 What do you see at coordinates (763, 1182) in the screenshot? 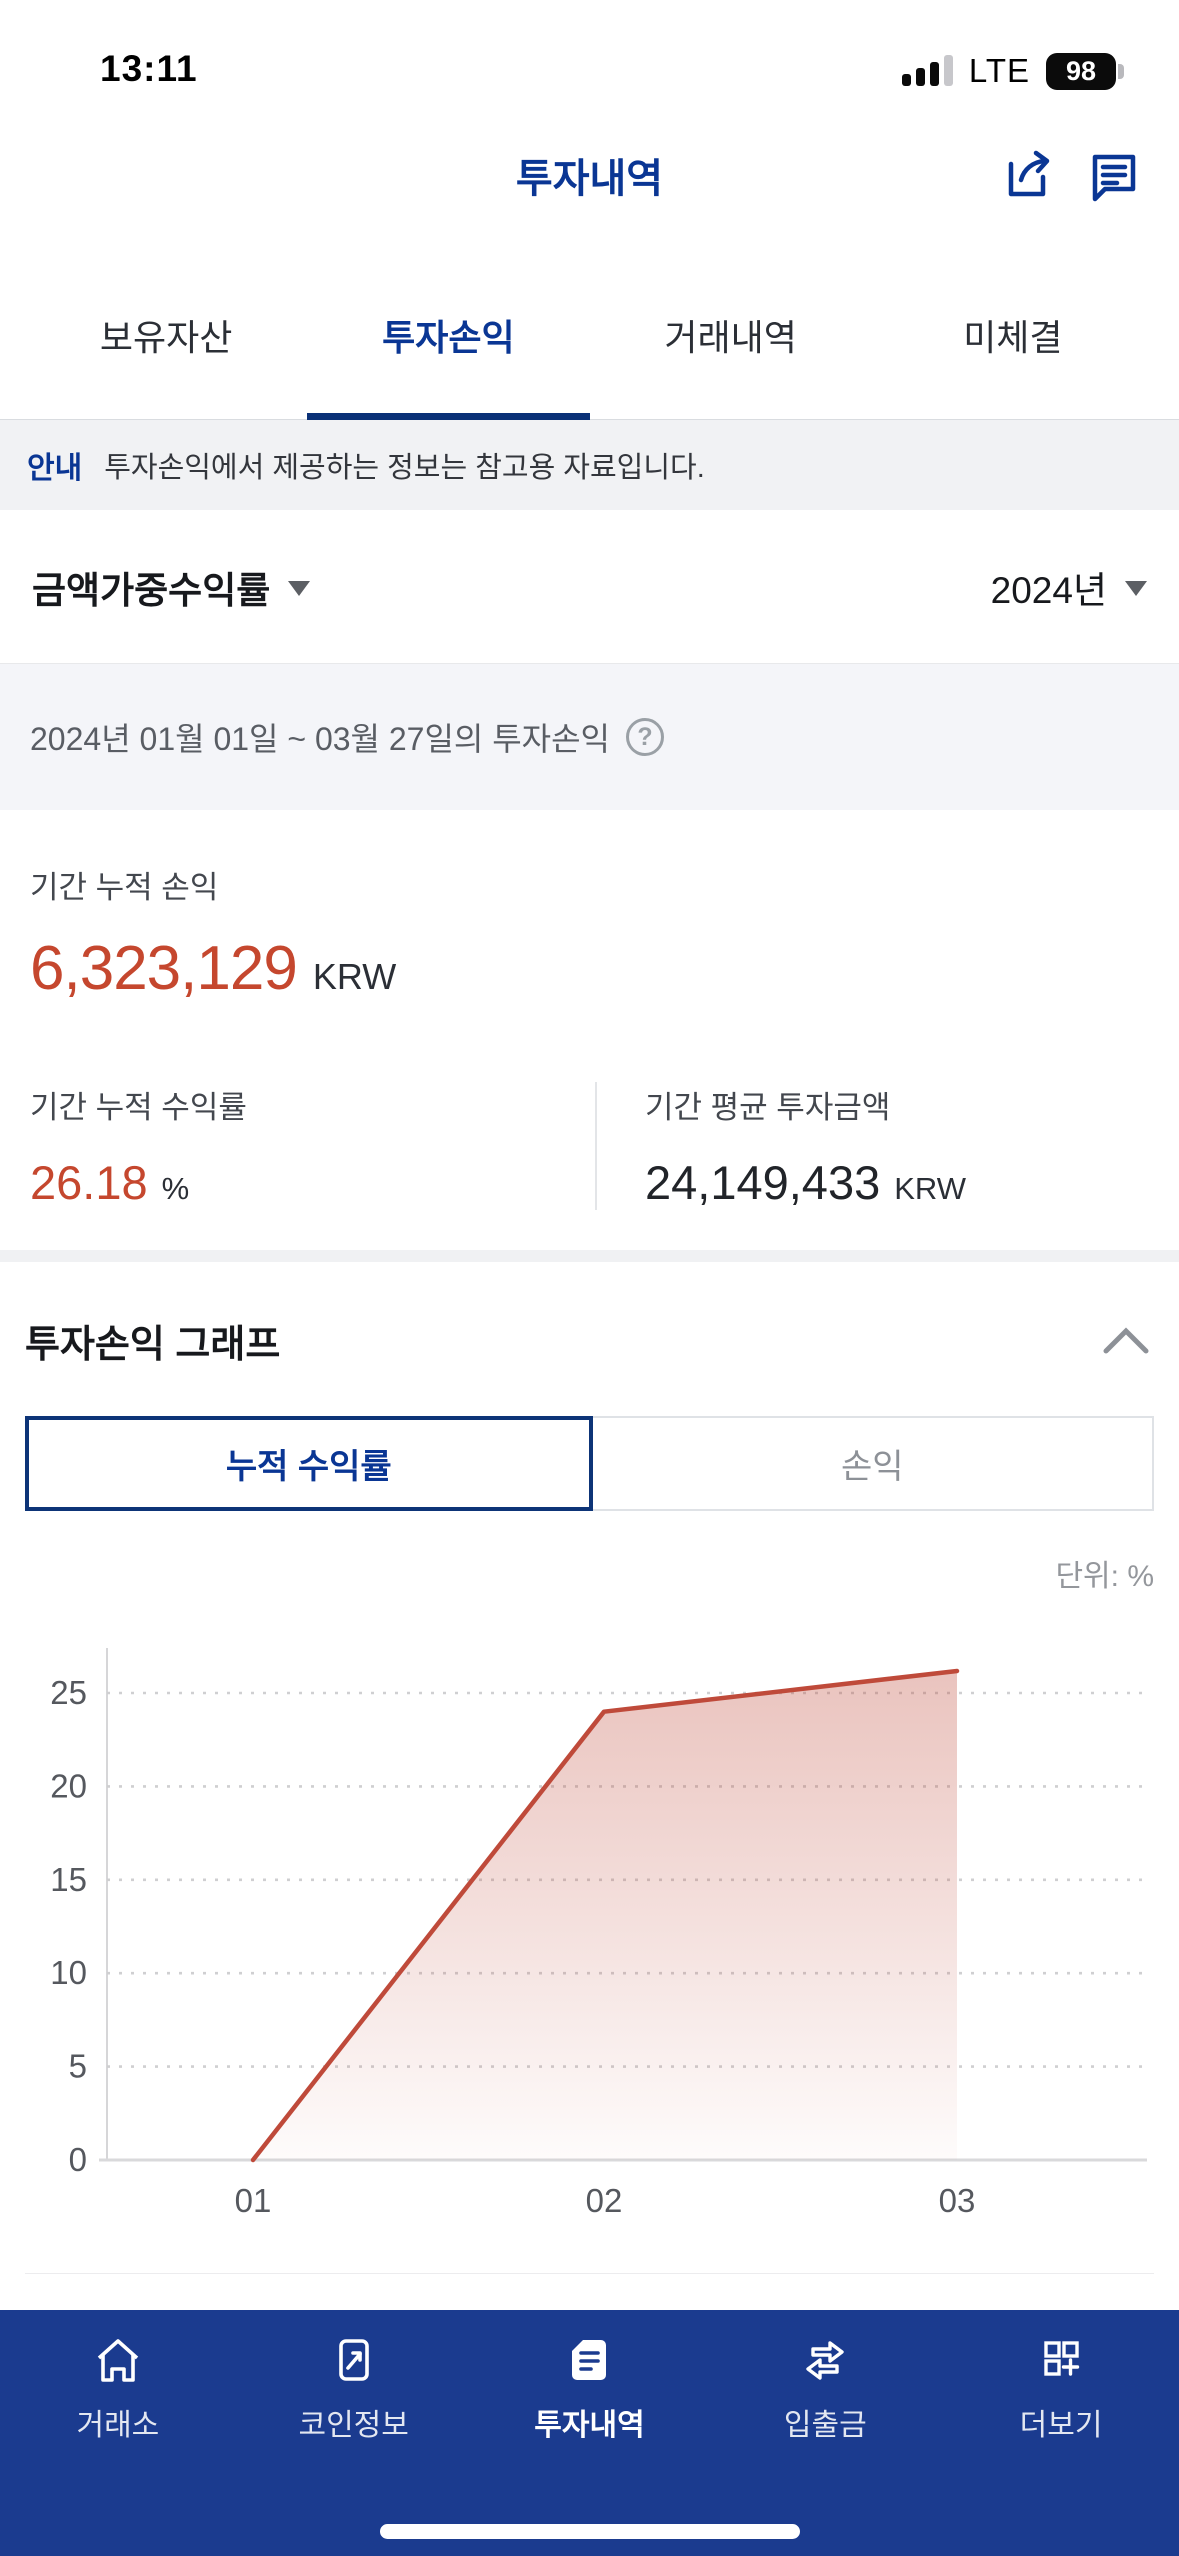
I see `avg-investment-value: 24,149,433` at bounding box center [763, 1182].